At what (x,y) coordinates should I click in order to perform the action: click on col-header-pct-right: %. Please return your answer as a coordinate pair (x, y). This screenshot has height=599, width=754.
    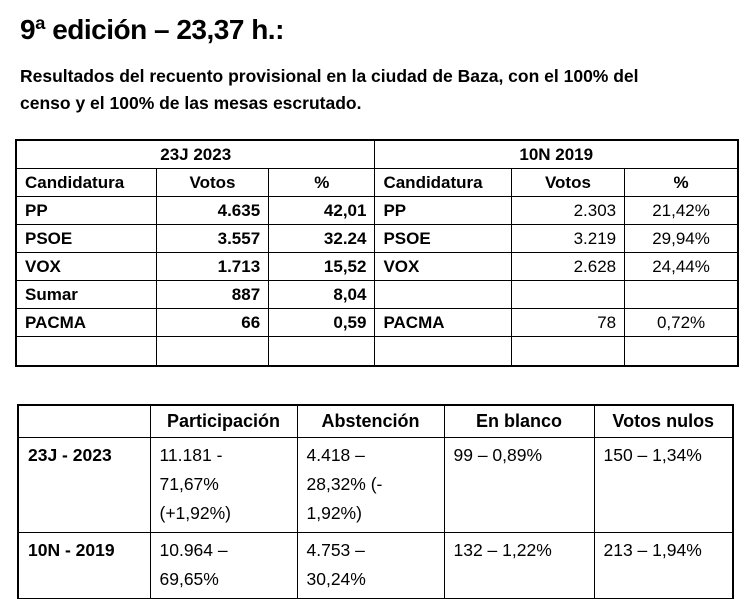
    Looking at the image, I should click on (681, 182).